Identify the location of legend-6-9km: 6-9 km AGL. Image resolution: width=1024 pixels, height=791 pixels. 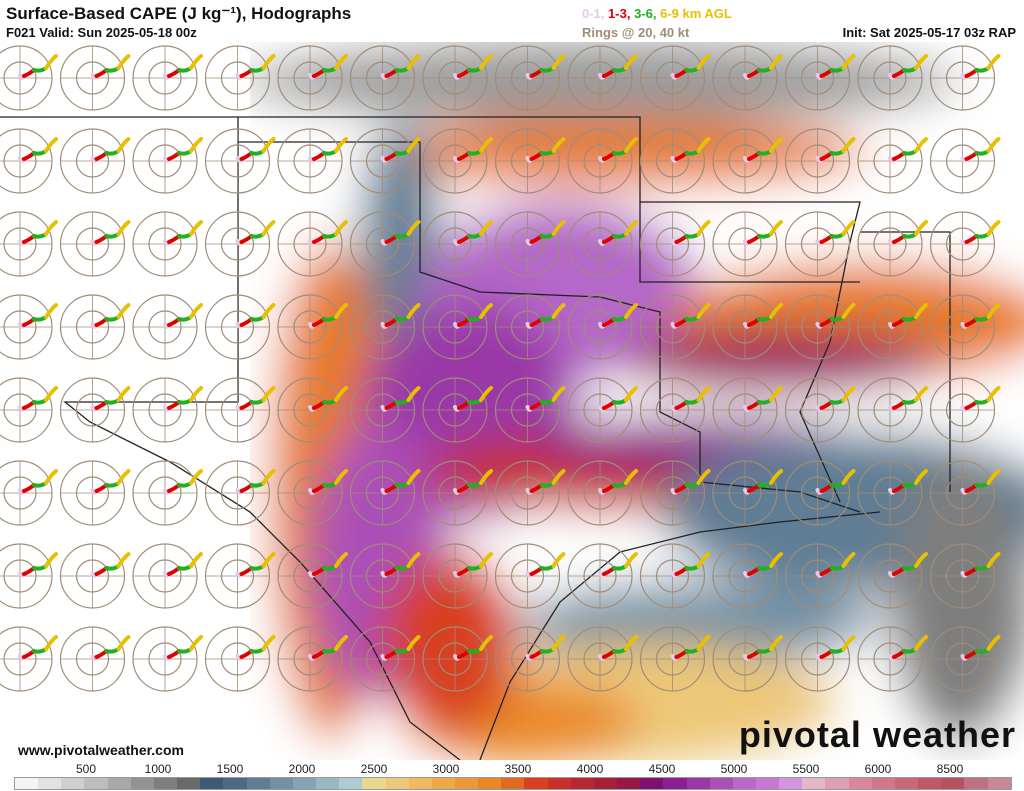
(696, 13).